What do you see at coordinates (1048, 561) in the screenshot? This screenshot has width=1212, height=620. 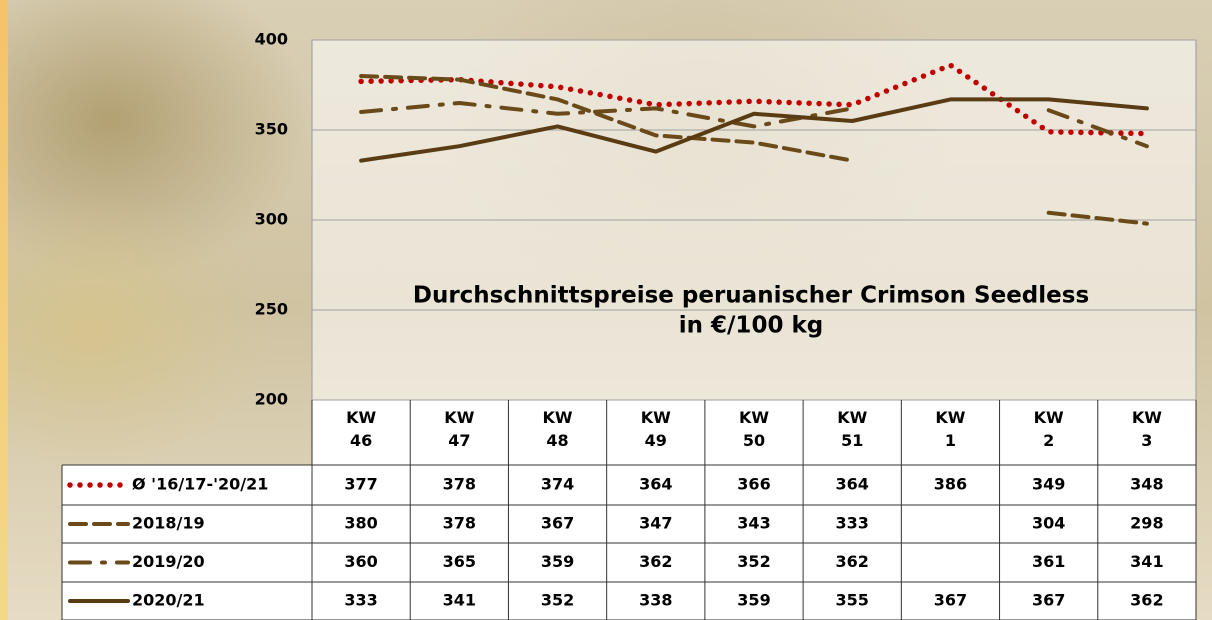 I see `table-value: 361` at bounding box center [1048, 561].